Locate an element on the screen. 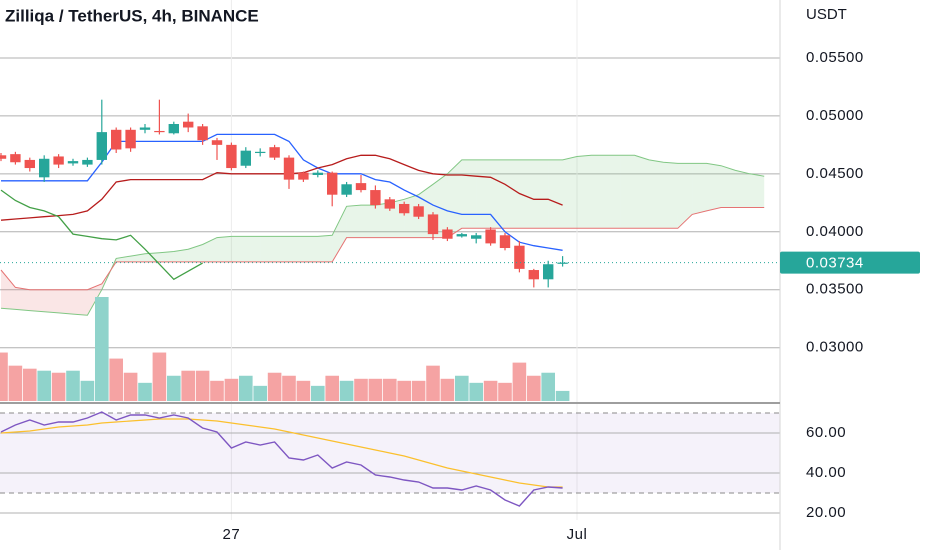 This screenshot has width=932, height=550. y-tick-label: 0.04000 is located at coordinates (835, 231).